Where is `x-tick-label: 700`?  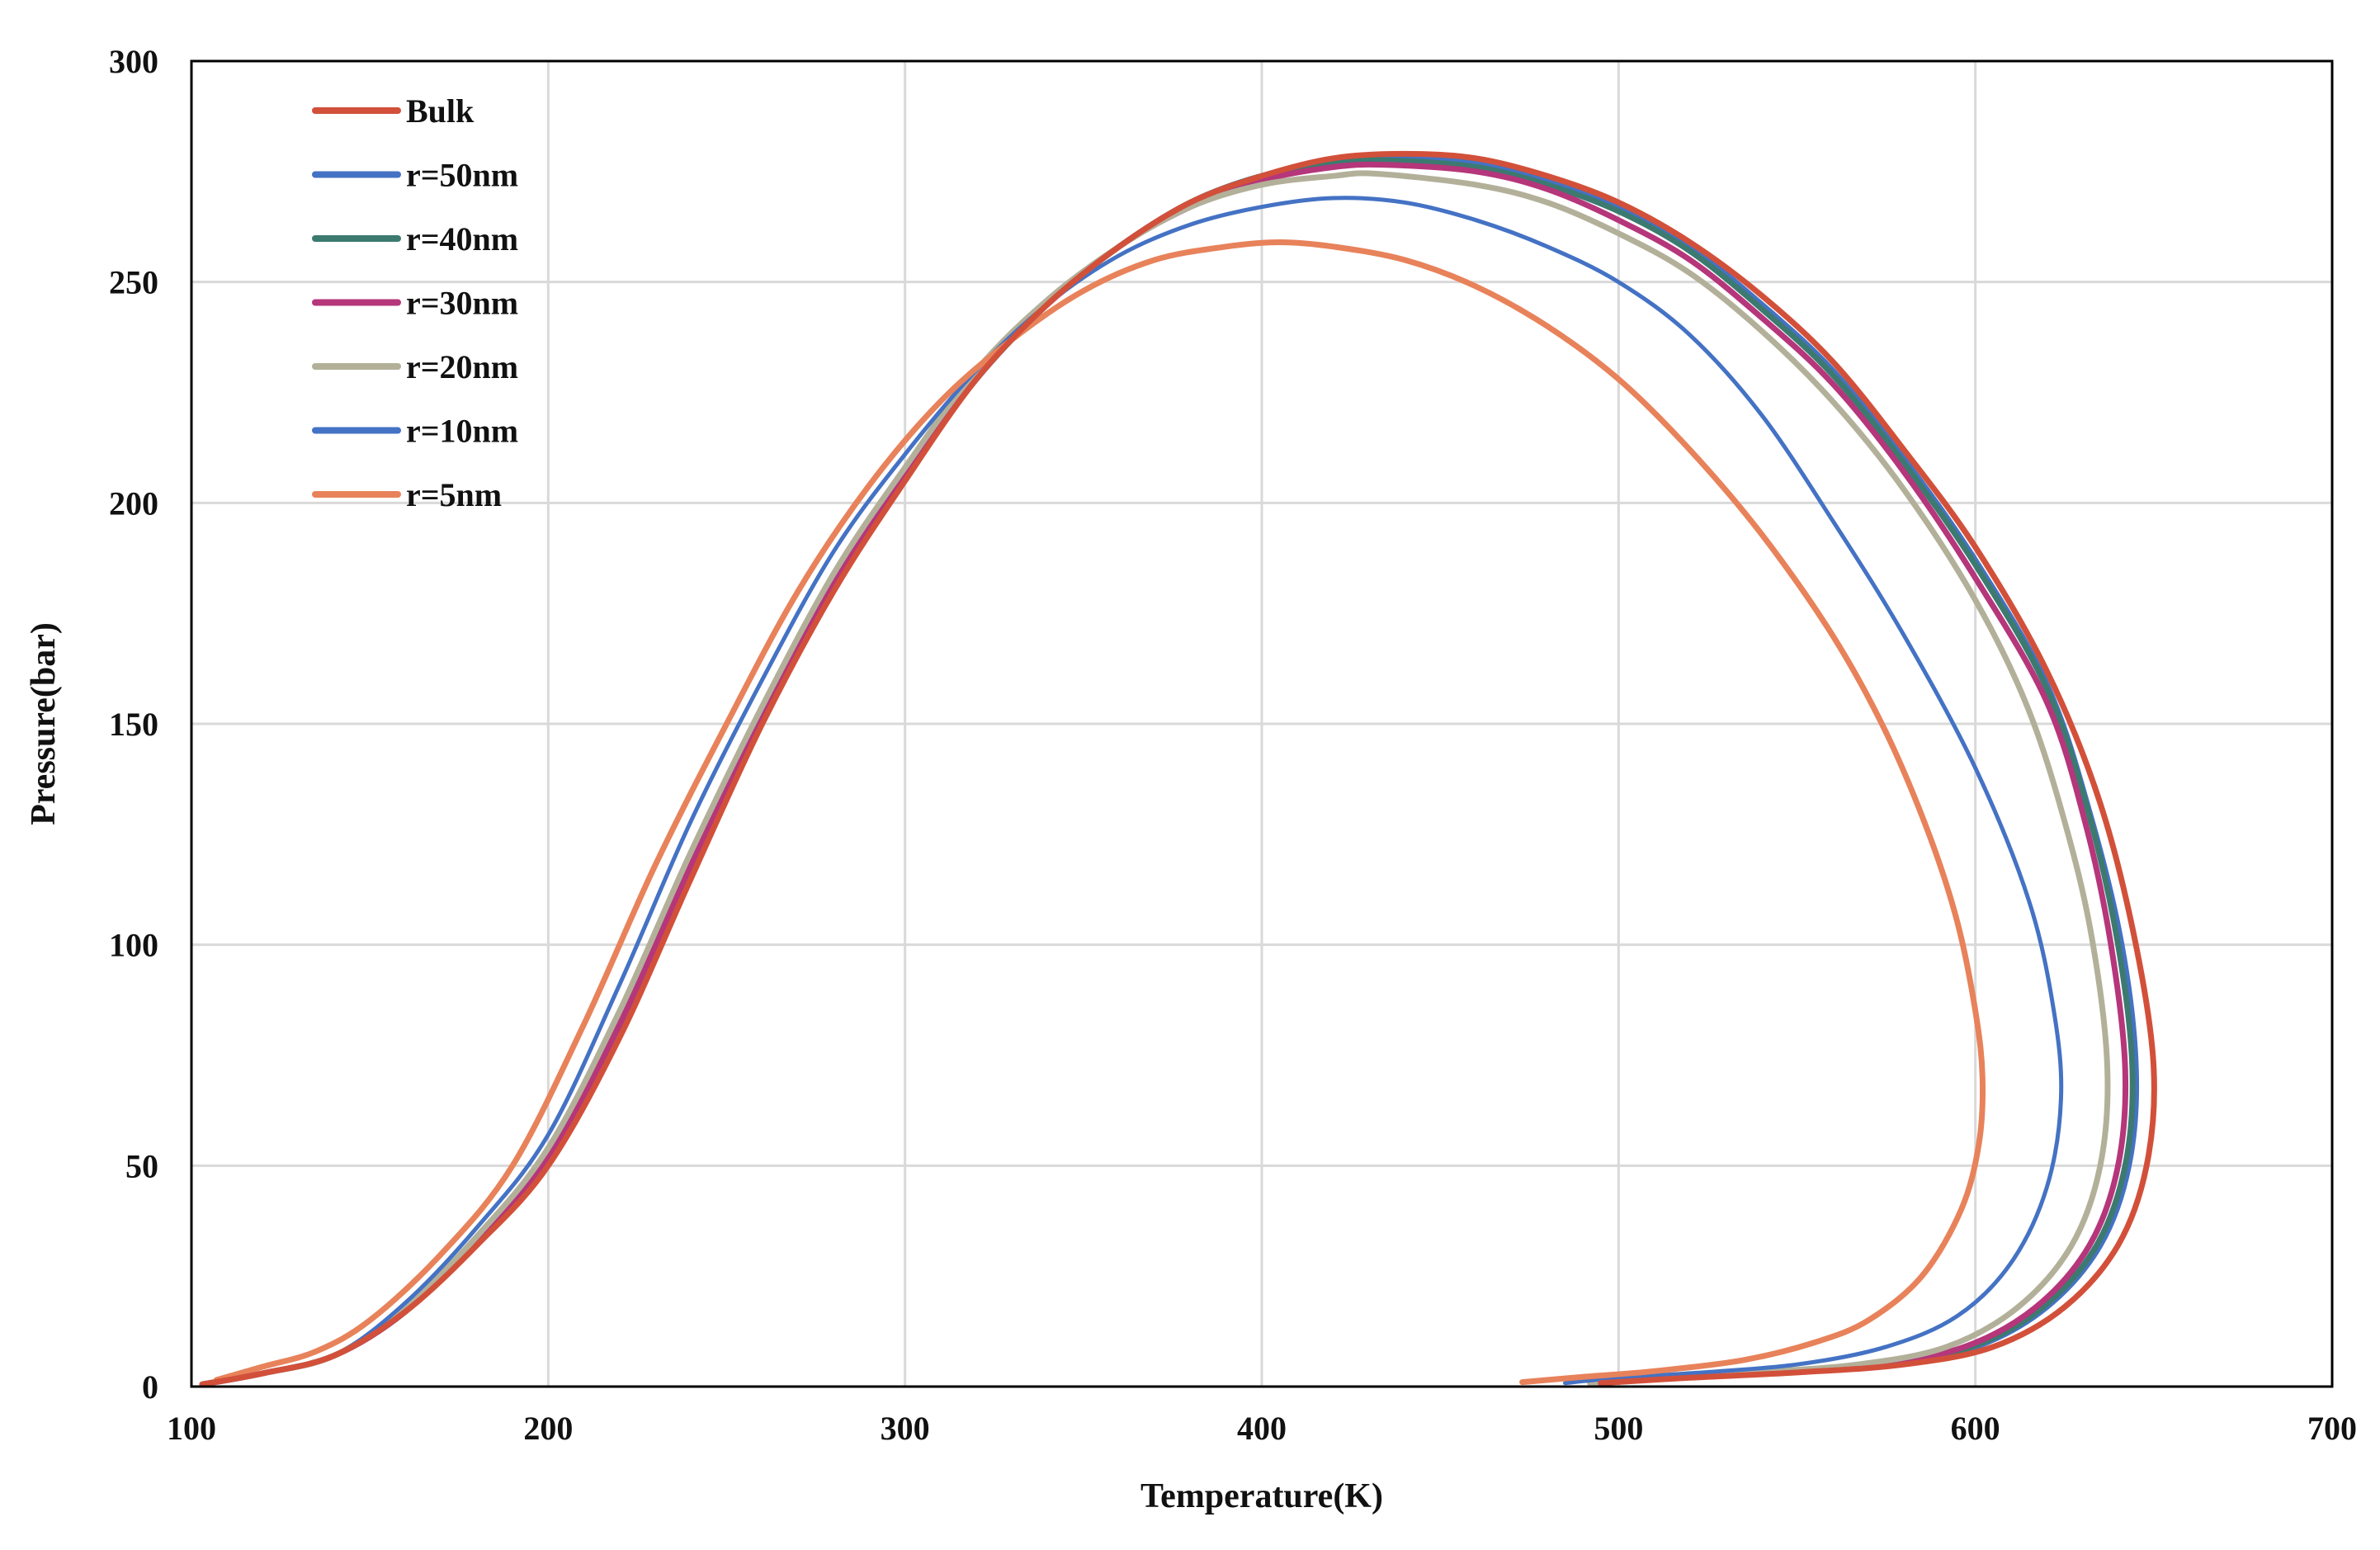 x-tick-label: 700 is located at coordinates (2332, 1428).